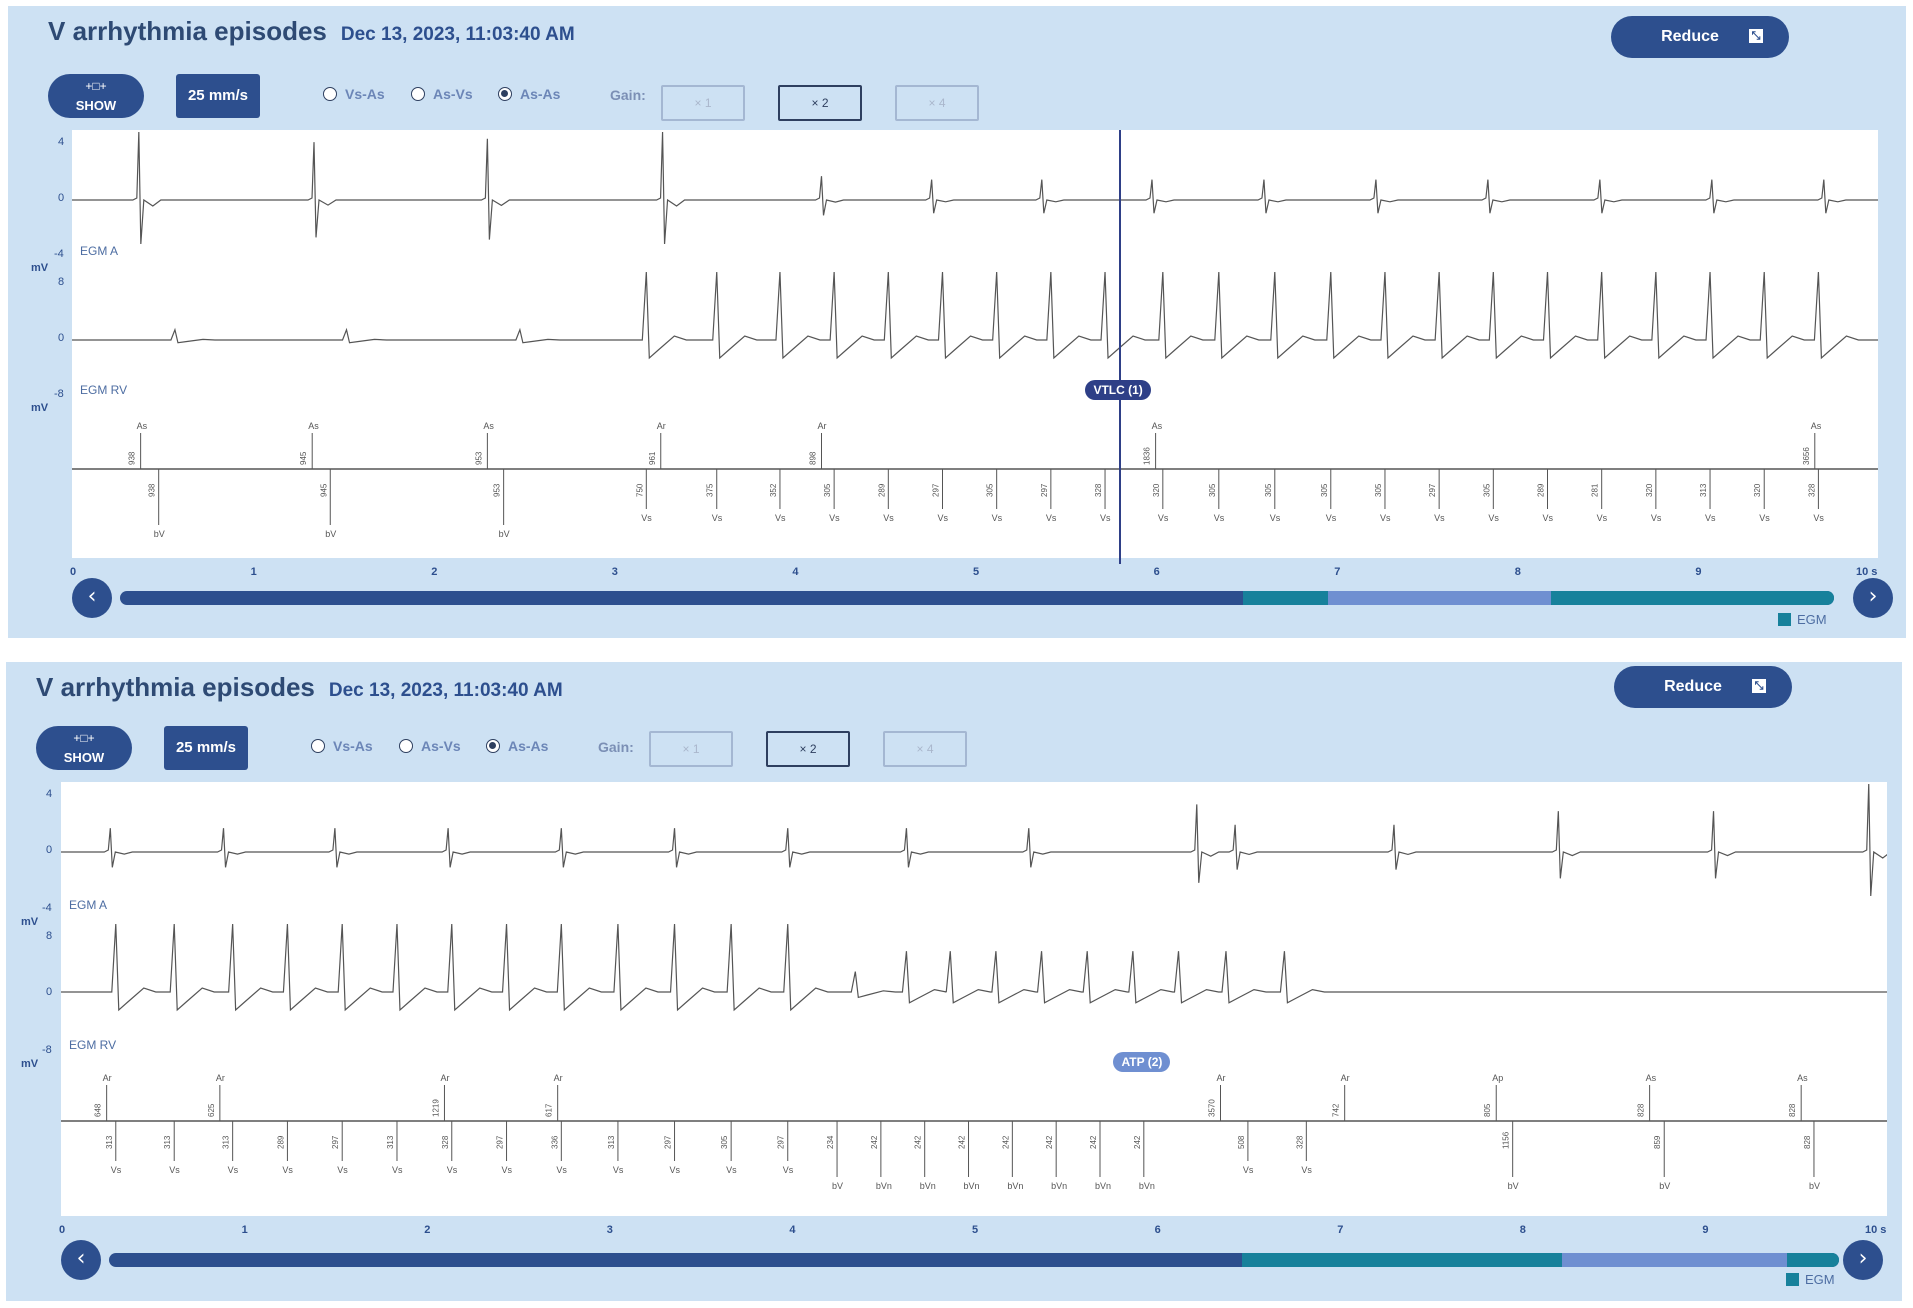 Image resolution: width=1913 pixels, height=1308 pixels. I want to click on radio-circle, so click(418, 94).